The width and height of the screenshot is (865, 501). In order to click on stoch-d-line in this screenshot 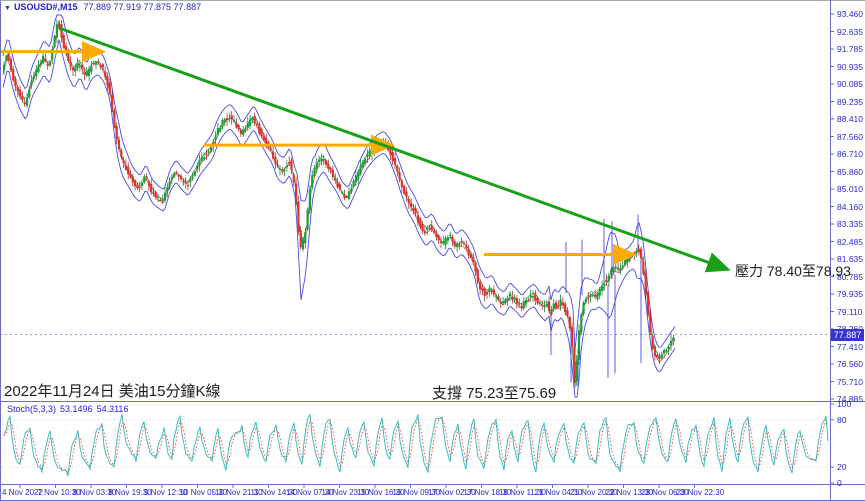, I will do `click(416, 445)`.